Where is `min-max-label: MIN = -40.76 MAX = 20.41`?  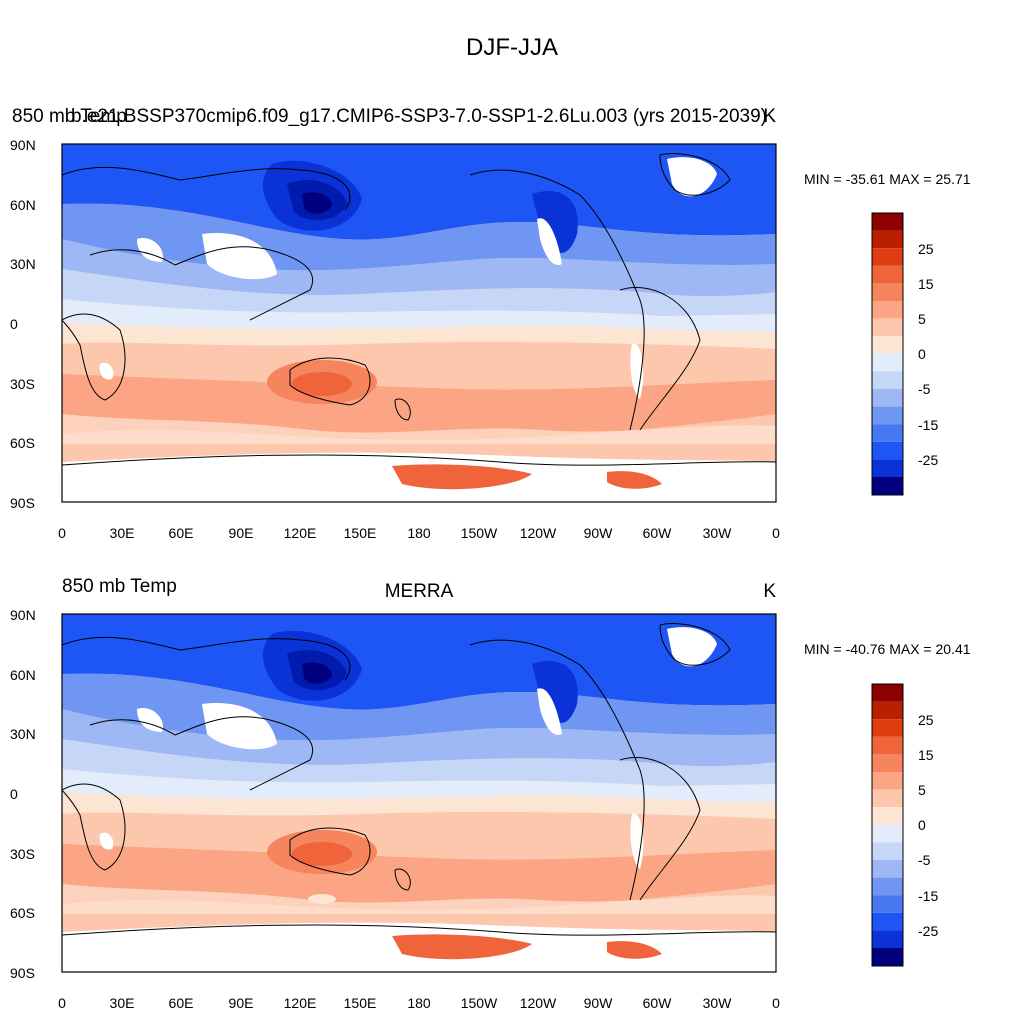 min-max-label: MIN = -40.76 MAX = 20.41 is located at coordinates (887, 649).